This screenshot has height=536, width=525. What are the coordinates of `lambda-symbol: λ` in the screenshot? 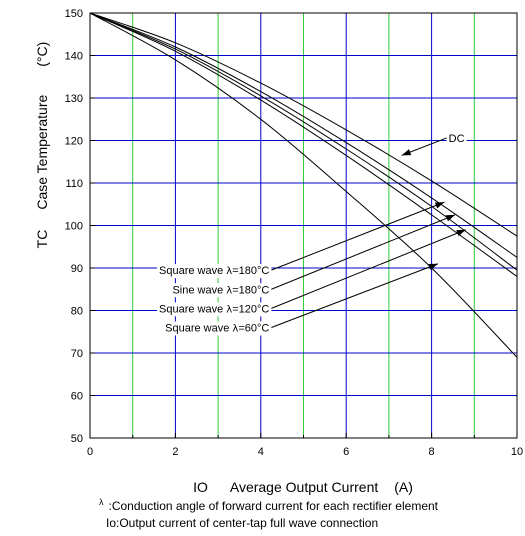 It's located at (101, 502).